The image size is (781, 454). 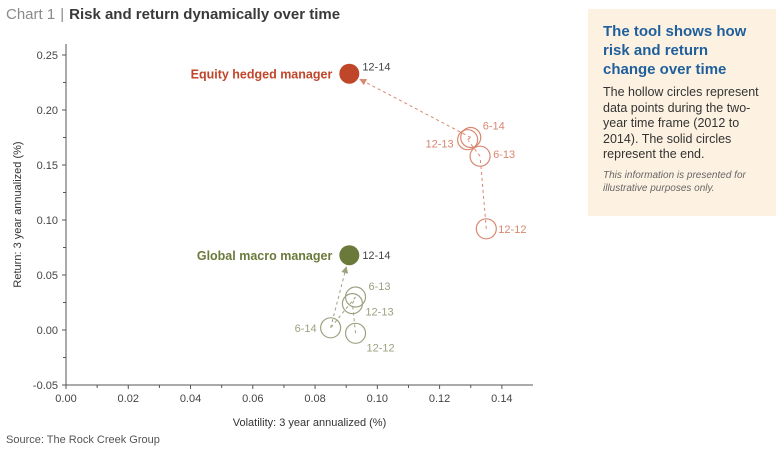 What do you see at coordinates (309, 423) in the screenshot?
I see `x-axis-title: Volatility: 3 year annualized (%)` at bounding box center [309, 423].